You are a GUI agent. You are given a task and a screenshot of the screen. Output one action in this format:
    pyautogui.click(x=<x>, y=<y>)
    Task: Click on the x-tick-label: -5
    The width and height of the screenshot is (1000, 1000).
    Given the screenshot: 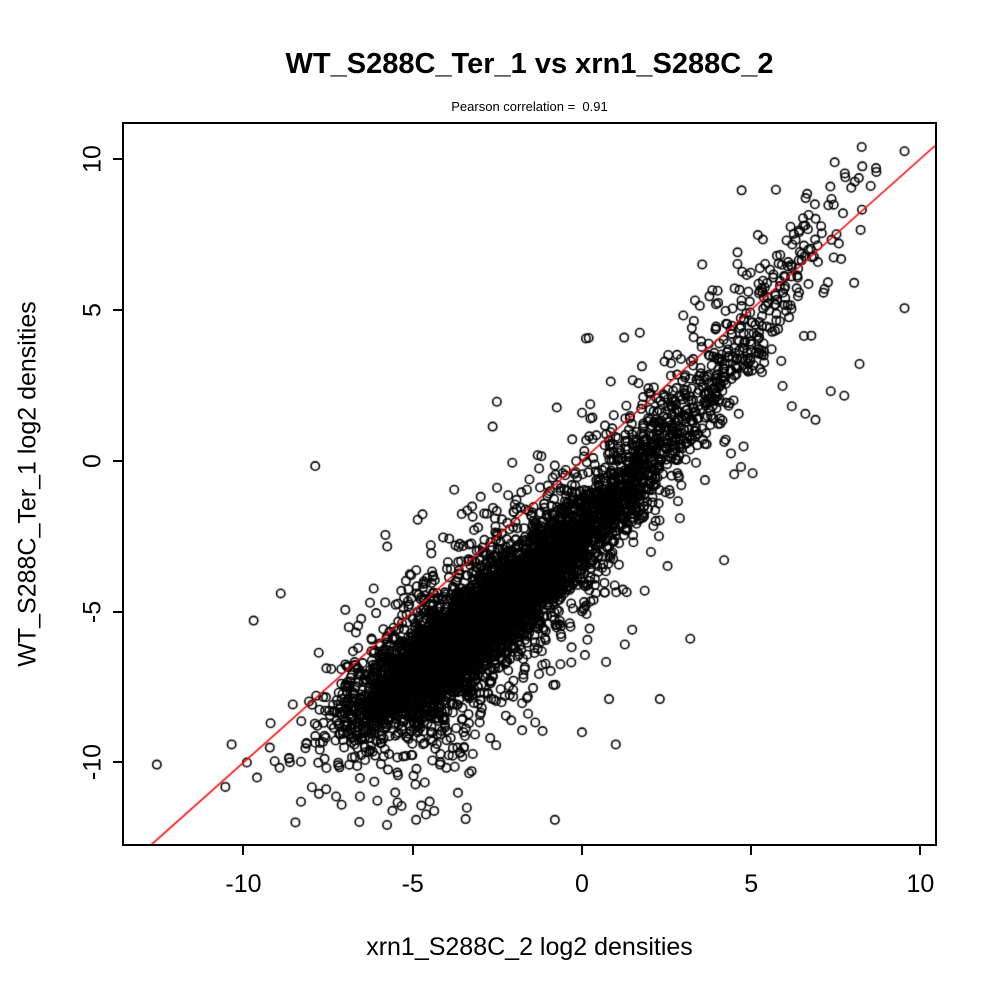 What is the action you would take?
    pyautogui.click(x=412, y=884)
    